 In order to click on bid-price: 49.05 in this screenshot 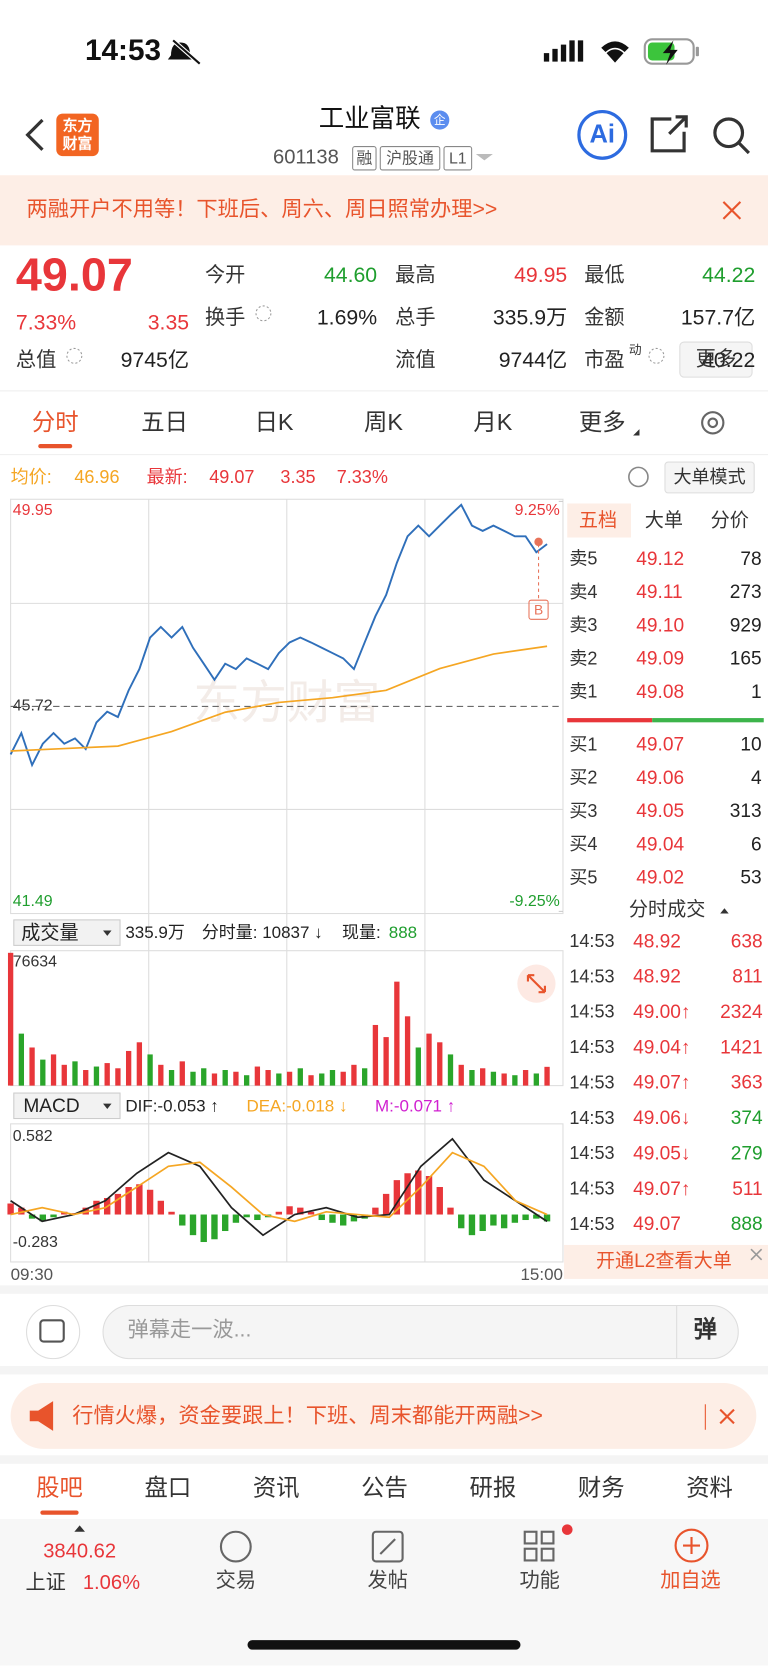, I will do `click(660, 811)`.